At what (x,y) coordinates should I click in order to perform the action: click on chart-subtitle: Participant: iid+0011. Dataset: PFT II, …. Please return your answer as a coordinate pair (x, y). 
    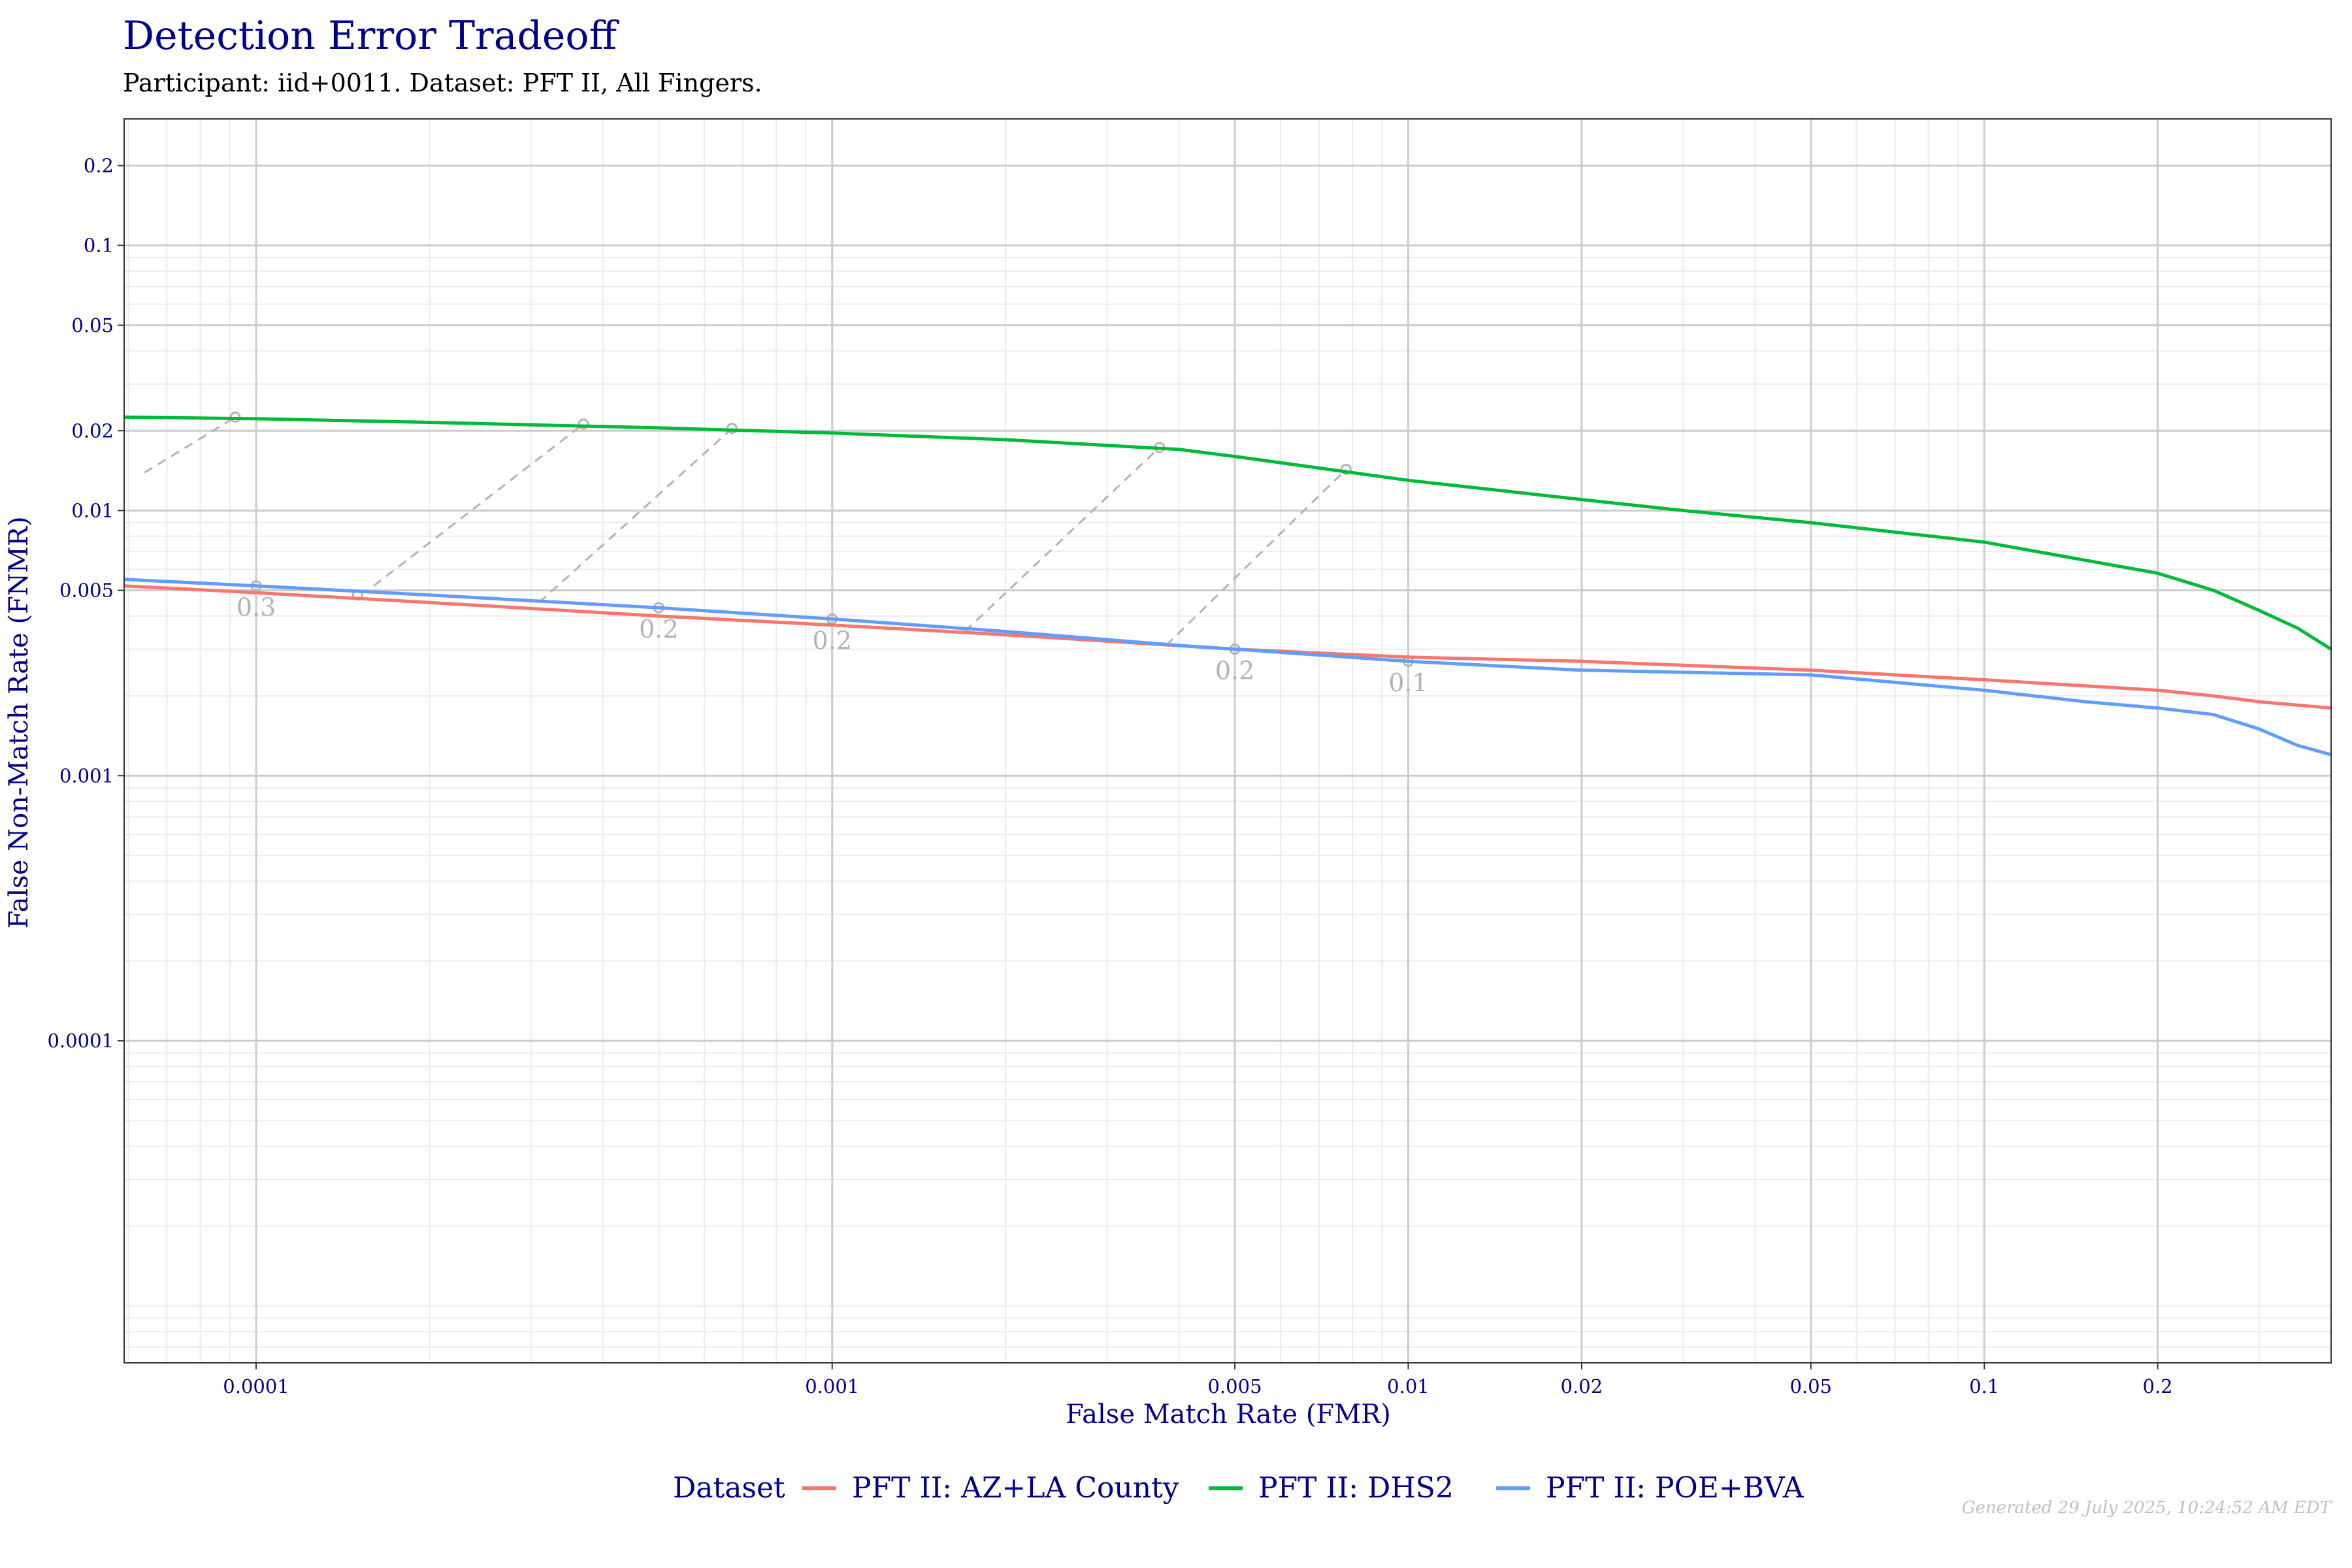
    Looking at the image, I should click on (442, 83).